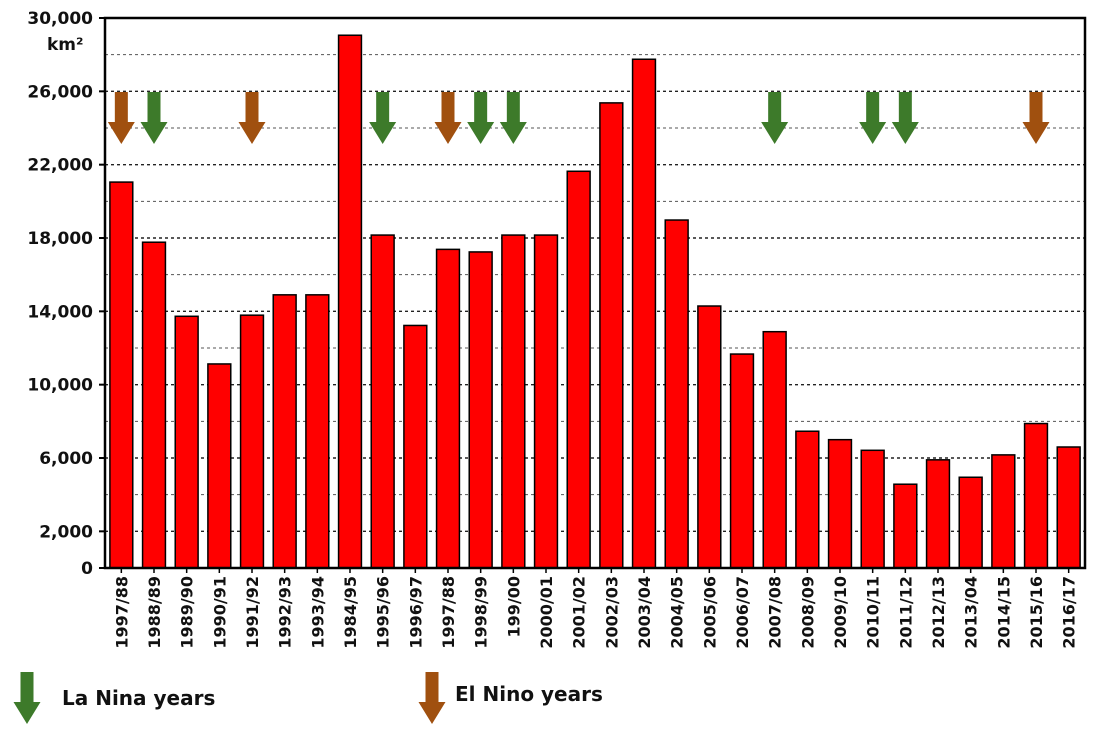  Describe the element at coordinates (971, 612) in the screenshot. I see `x-tick-label: 2013/04` at that location.